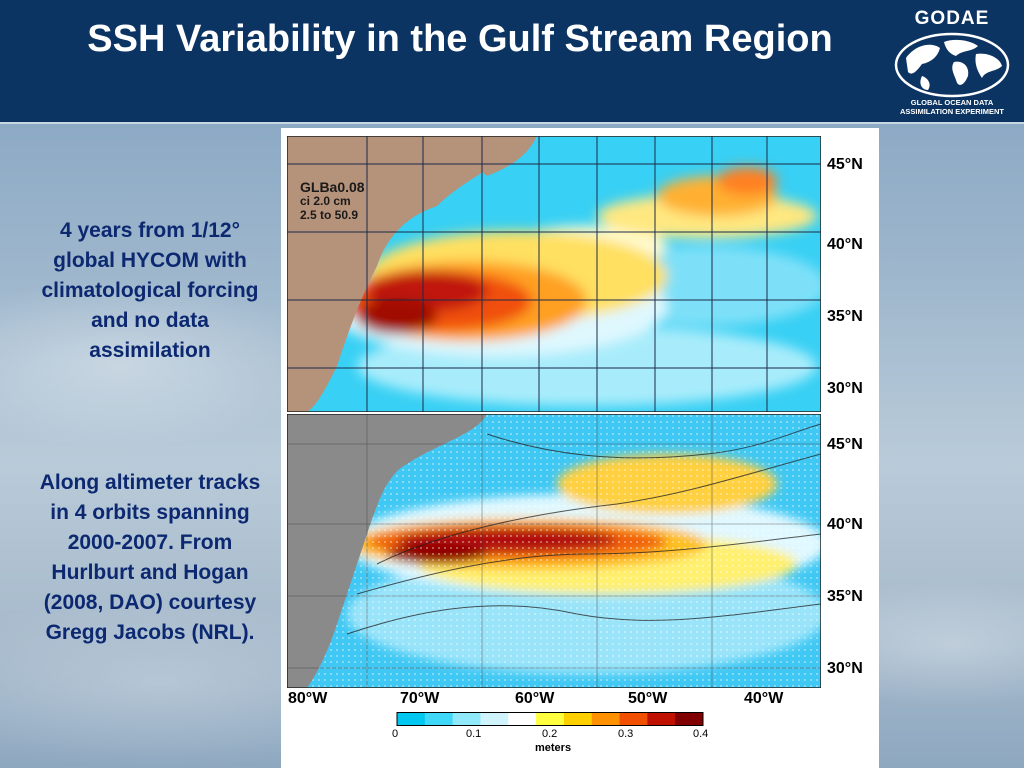 The height and width of the screenshot is (768, 1024). Describe the element at coordinates (332, 187) in the screenshot. I see `model-label-name: GLBa0.08` at that location.